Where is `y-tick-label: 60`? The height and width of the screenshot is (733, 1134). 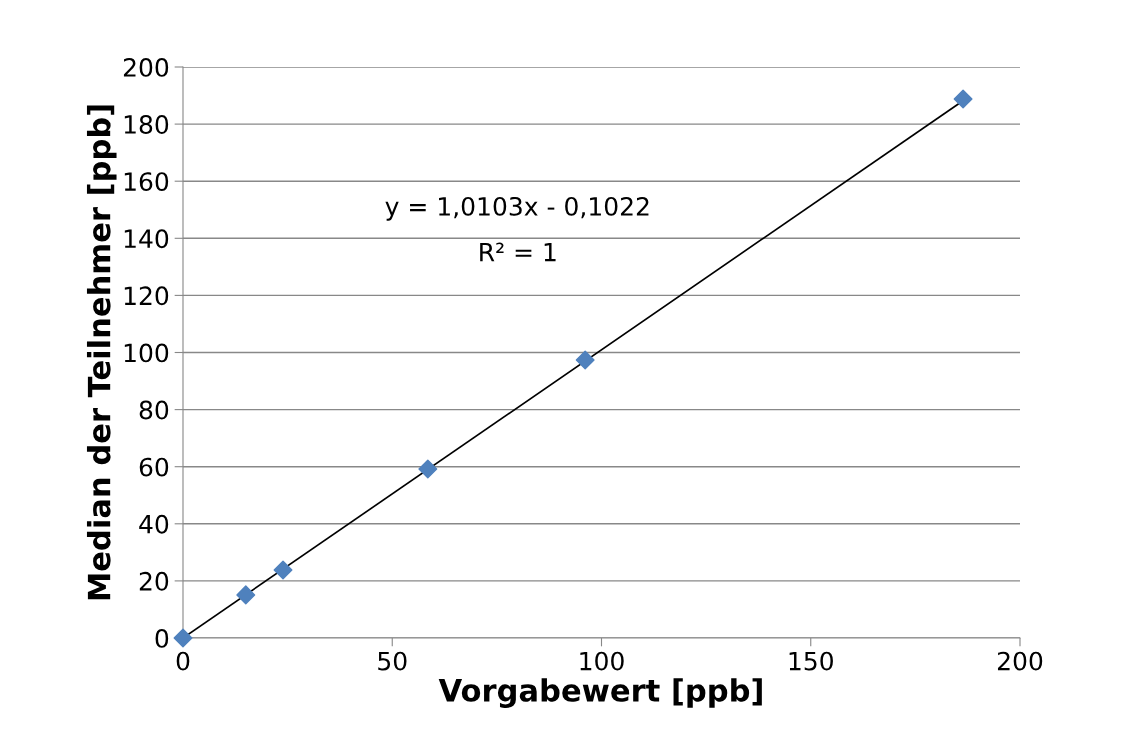
y-tick-label: 60 is located at coordinates (154, 467).